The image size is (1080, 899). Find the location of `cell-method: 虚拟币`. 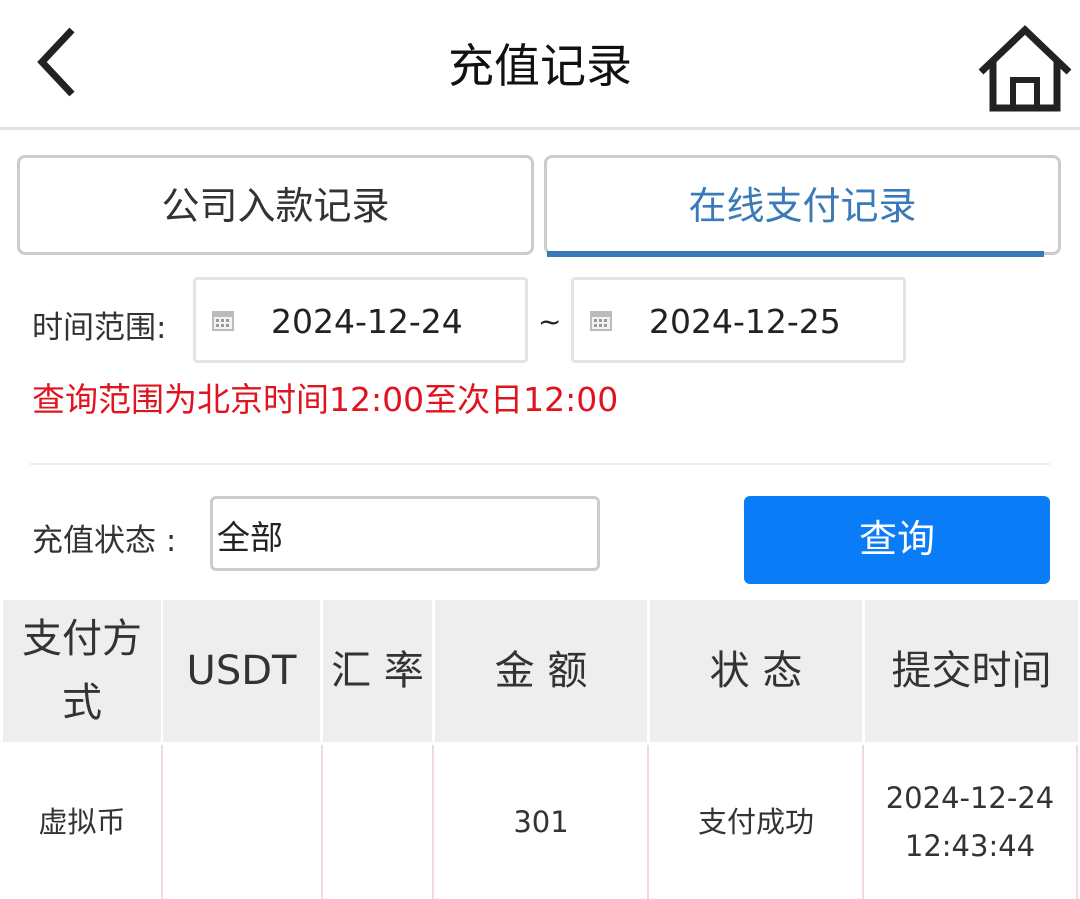

cell-method: 虚拟币 is located at coordinates (82, 822).